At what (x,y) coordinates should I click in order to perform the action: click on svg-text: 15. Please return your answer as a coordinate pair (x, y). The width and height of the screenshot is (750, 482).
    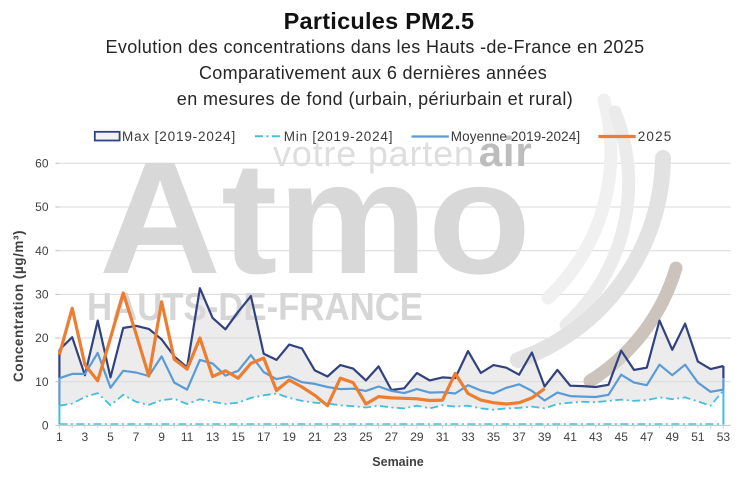
    Looking at the image, I should click on (239, 437).